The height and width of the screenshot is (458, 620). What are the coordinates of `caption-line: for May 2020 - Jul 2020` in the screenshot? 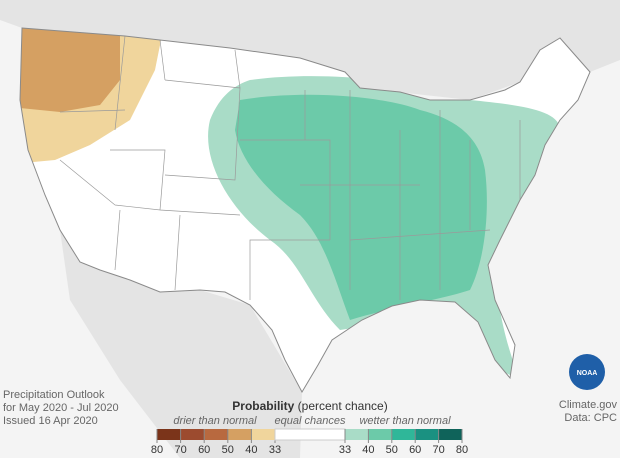 It's located at (61, 408).